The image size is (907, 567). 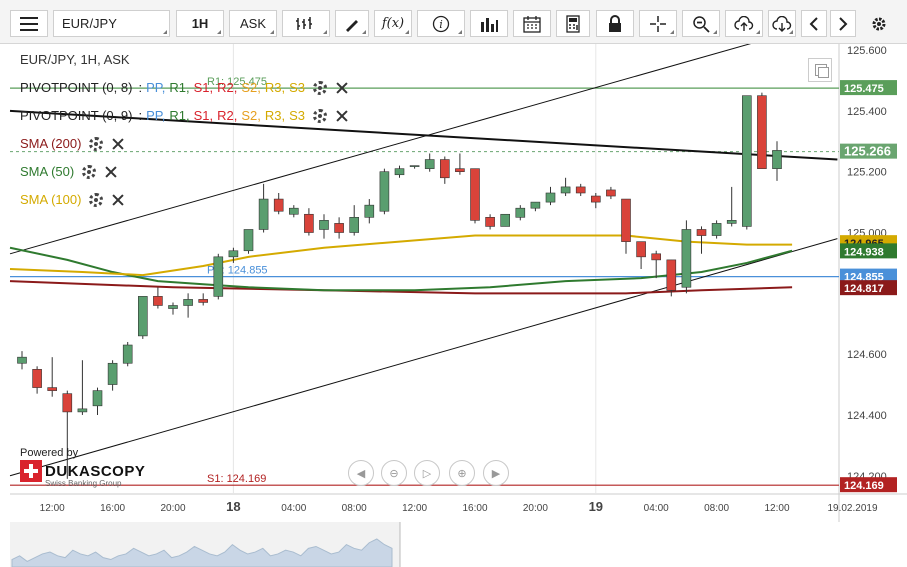 I want to click on lock-icon, so click(x=615, y=23).